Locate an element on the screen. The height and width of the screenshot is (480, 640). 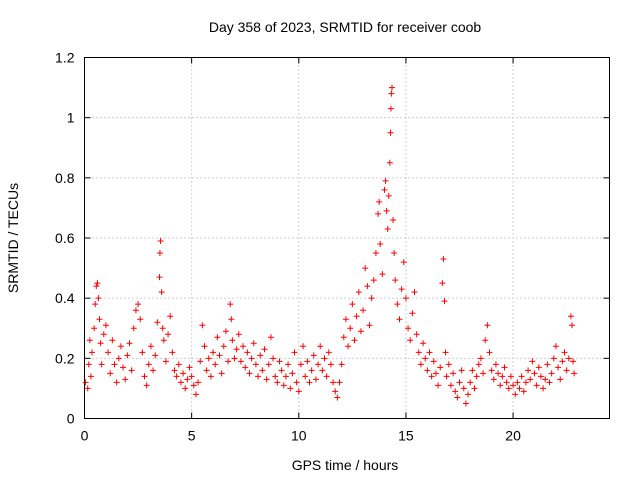
x-axis-label: GPS time / hours is located at coordinates (345, 465).